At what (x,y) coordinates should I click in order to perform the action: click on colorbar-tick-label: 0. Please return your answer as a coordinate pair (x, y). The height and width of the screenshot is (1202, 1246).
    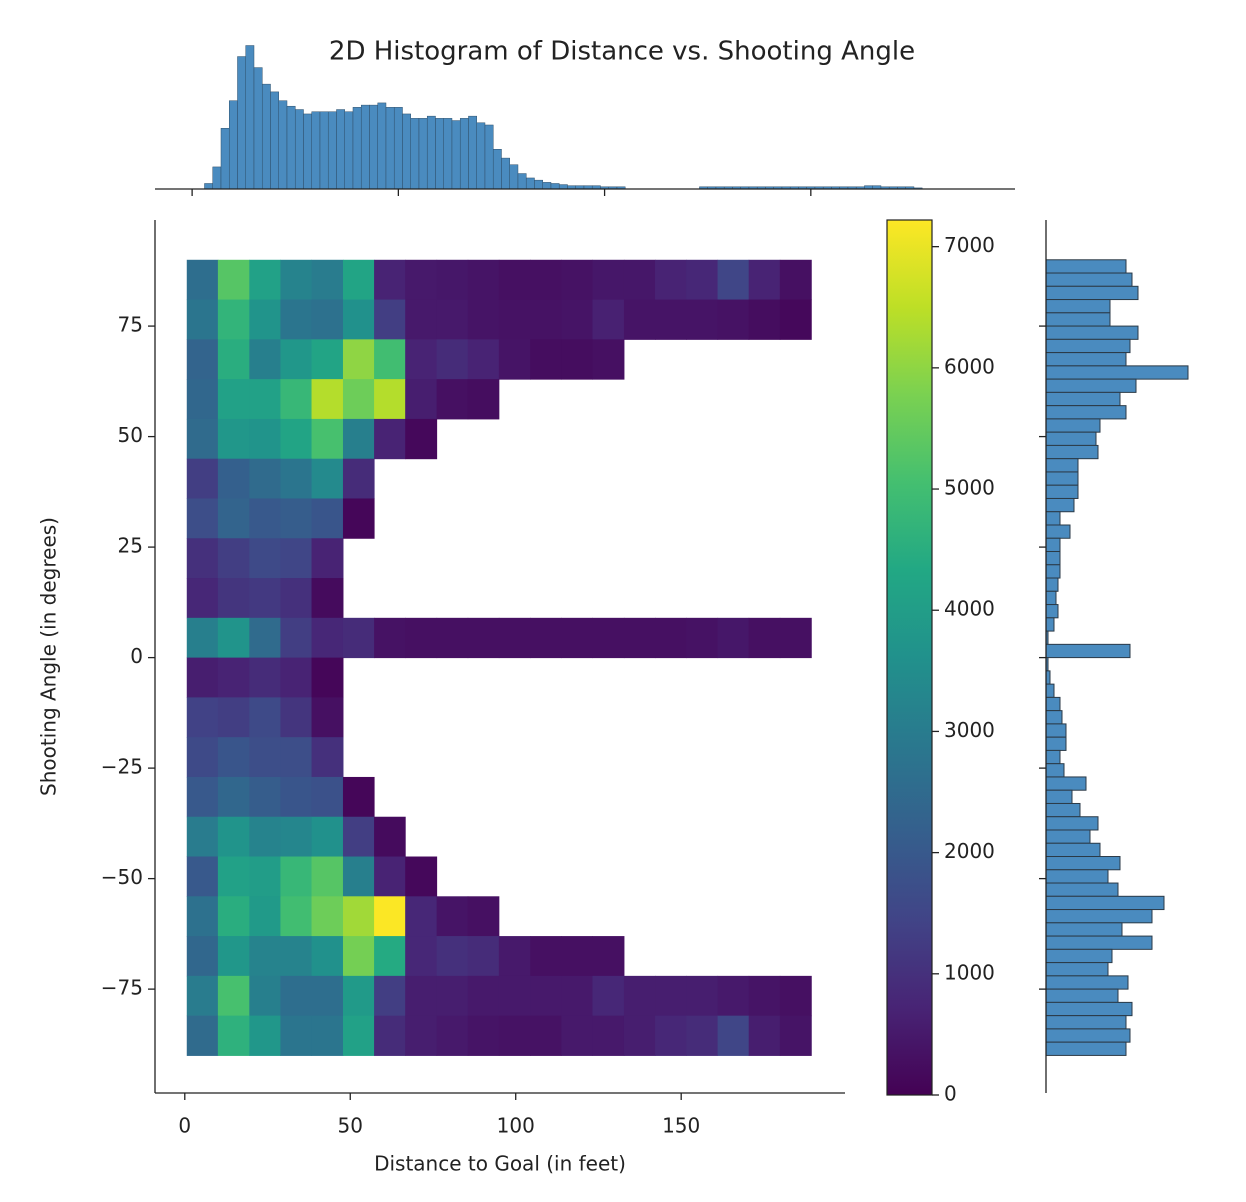
    Looking at the image, I should click on (950, 1094).